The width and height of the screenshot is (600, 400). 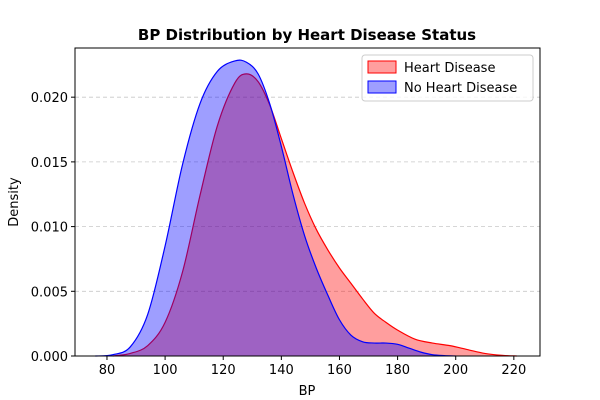 What do you see at coordinates (307, 35) in the screenshot?
I see `chart-title: BP Distribution by Heart Disease Status` at bounding box center [307, 35].